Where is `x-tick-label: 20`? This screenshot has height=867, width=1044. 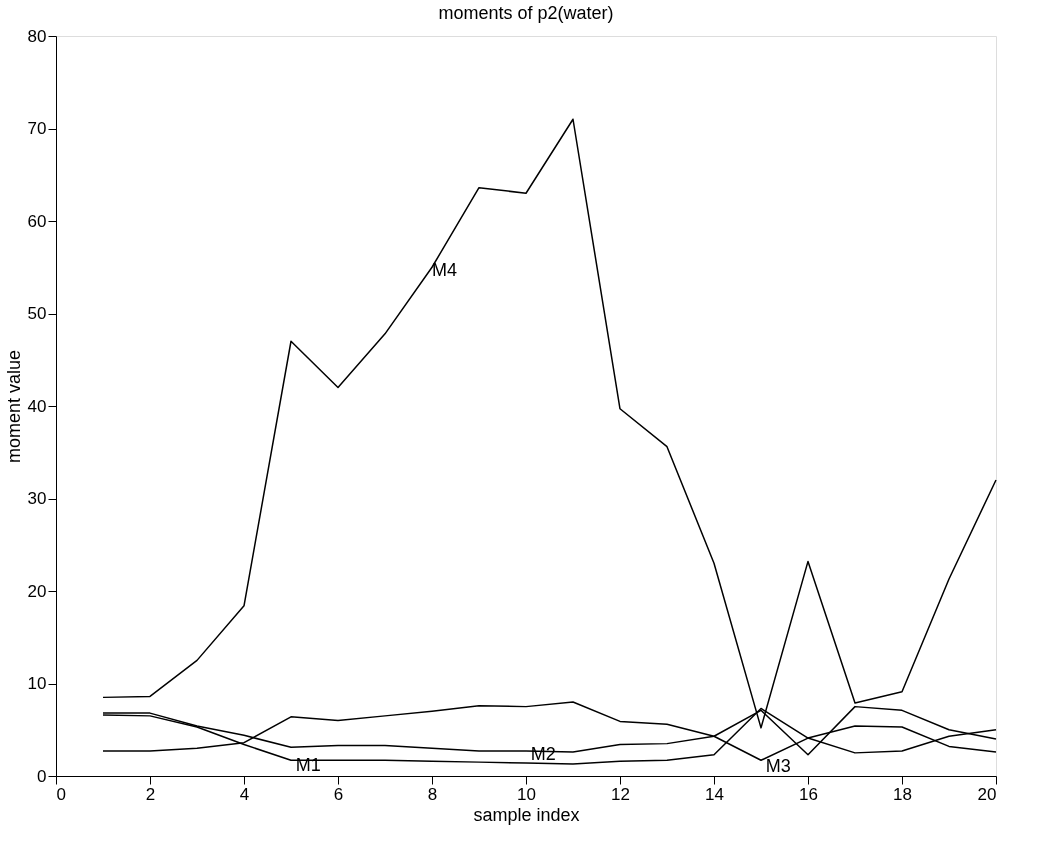
x-tick-label: 20 is located at coordinates (987, 794).